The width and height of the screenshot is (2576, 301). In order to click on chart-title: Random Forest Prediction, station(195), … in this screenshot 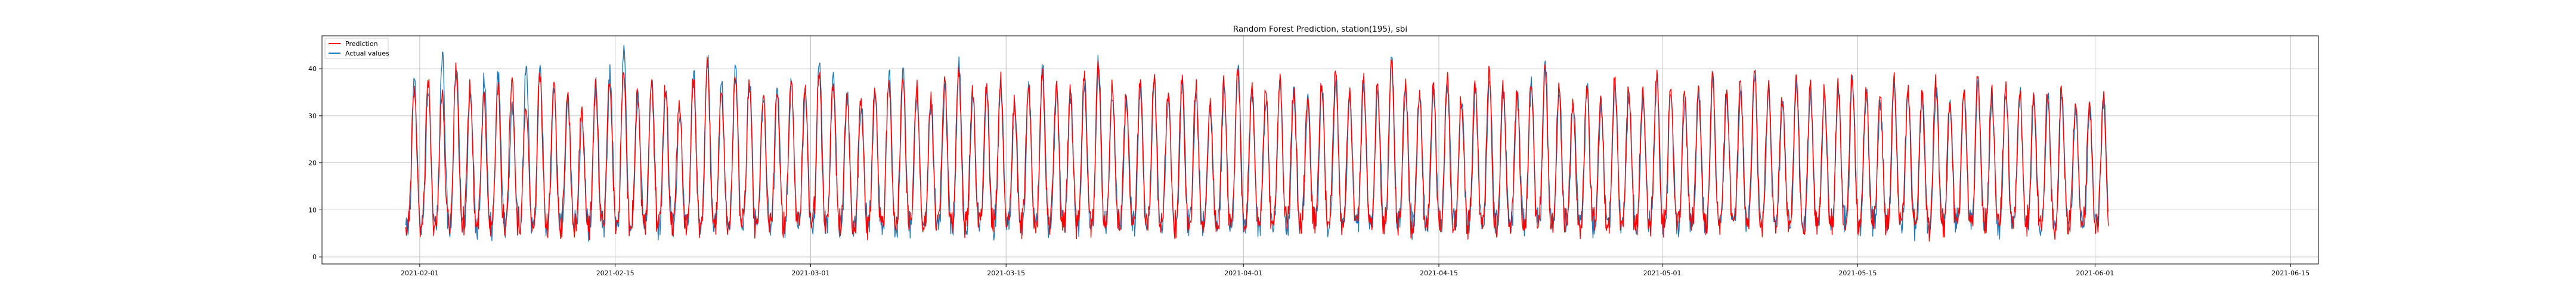, I will do `click(1320, 29)`.